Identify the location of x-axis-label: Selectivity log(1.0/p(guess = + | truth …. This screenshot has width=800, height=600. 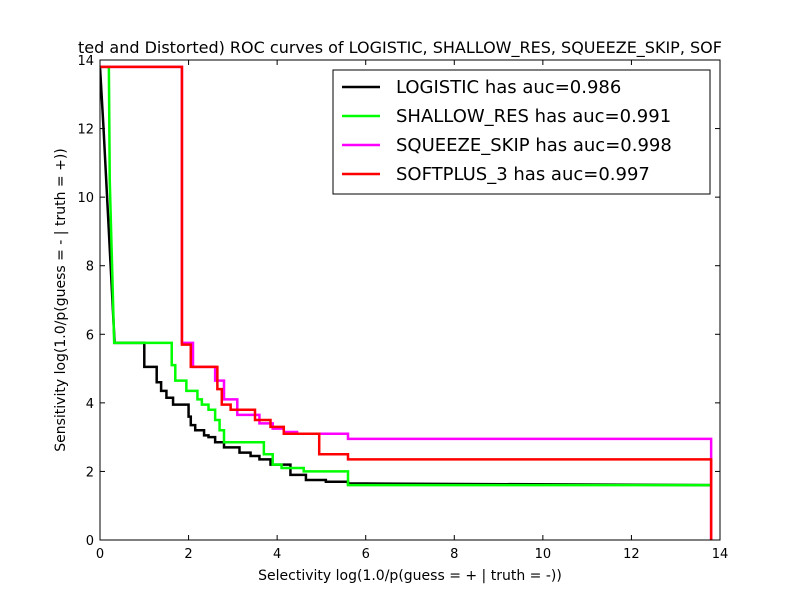
(410, 576).